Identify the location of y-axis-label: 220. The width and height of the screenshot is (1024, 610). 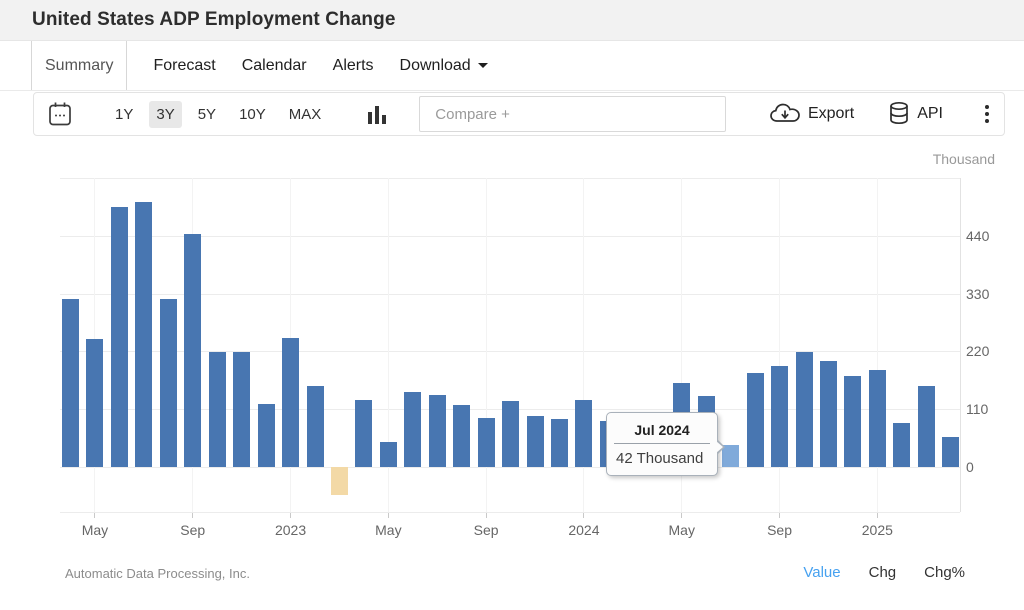
(978, 351).